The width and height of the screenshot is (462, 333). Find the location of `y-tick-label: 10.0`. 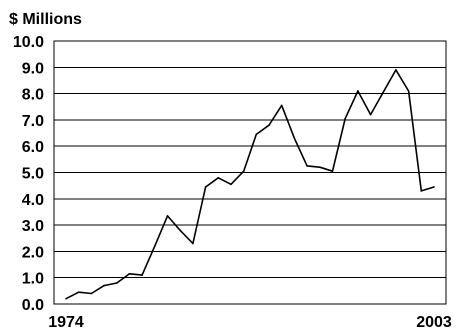

y-tick-label: 10.0 is located at coordinates (28, 42).